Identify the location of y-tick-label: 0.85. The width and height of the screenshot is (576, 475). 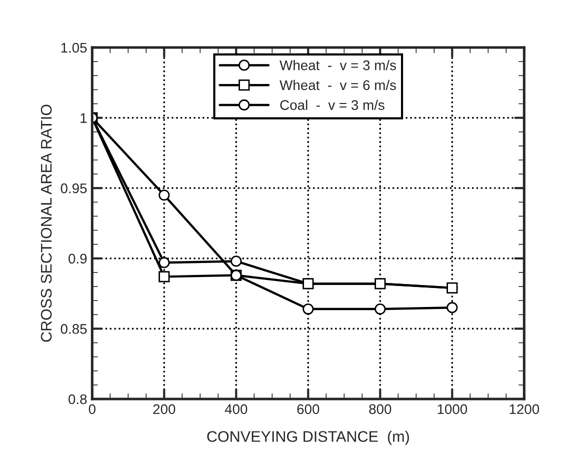
(73, 329).